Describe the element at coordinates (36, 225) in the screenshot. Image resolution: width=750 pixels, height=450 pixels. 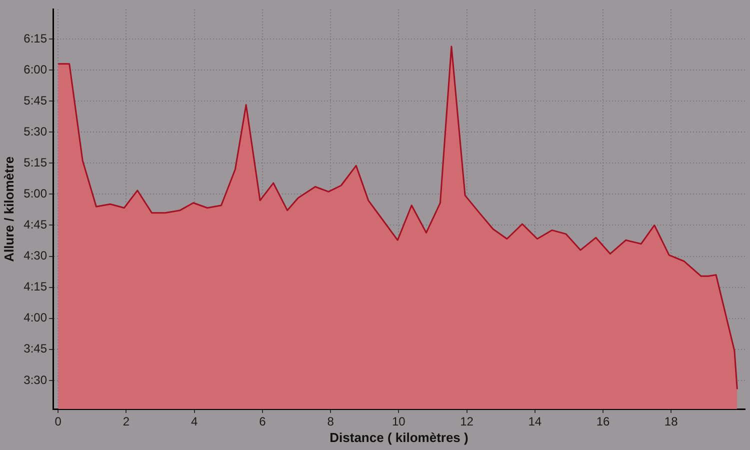
I see `y-tick-label: 4:45` at that location.